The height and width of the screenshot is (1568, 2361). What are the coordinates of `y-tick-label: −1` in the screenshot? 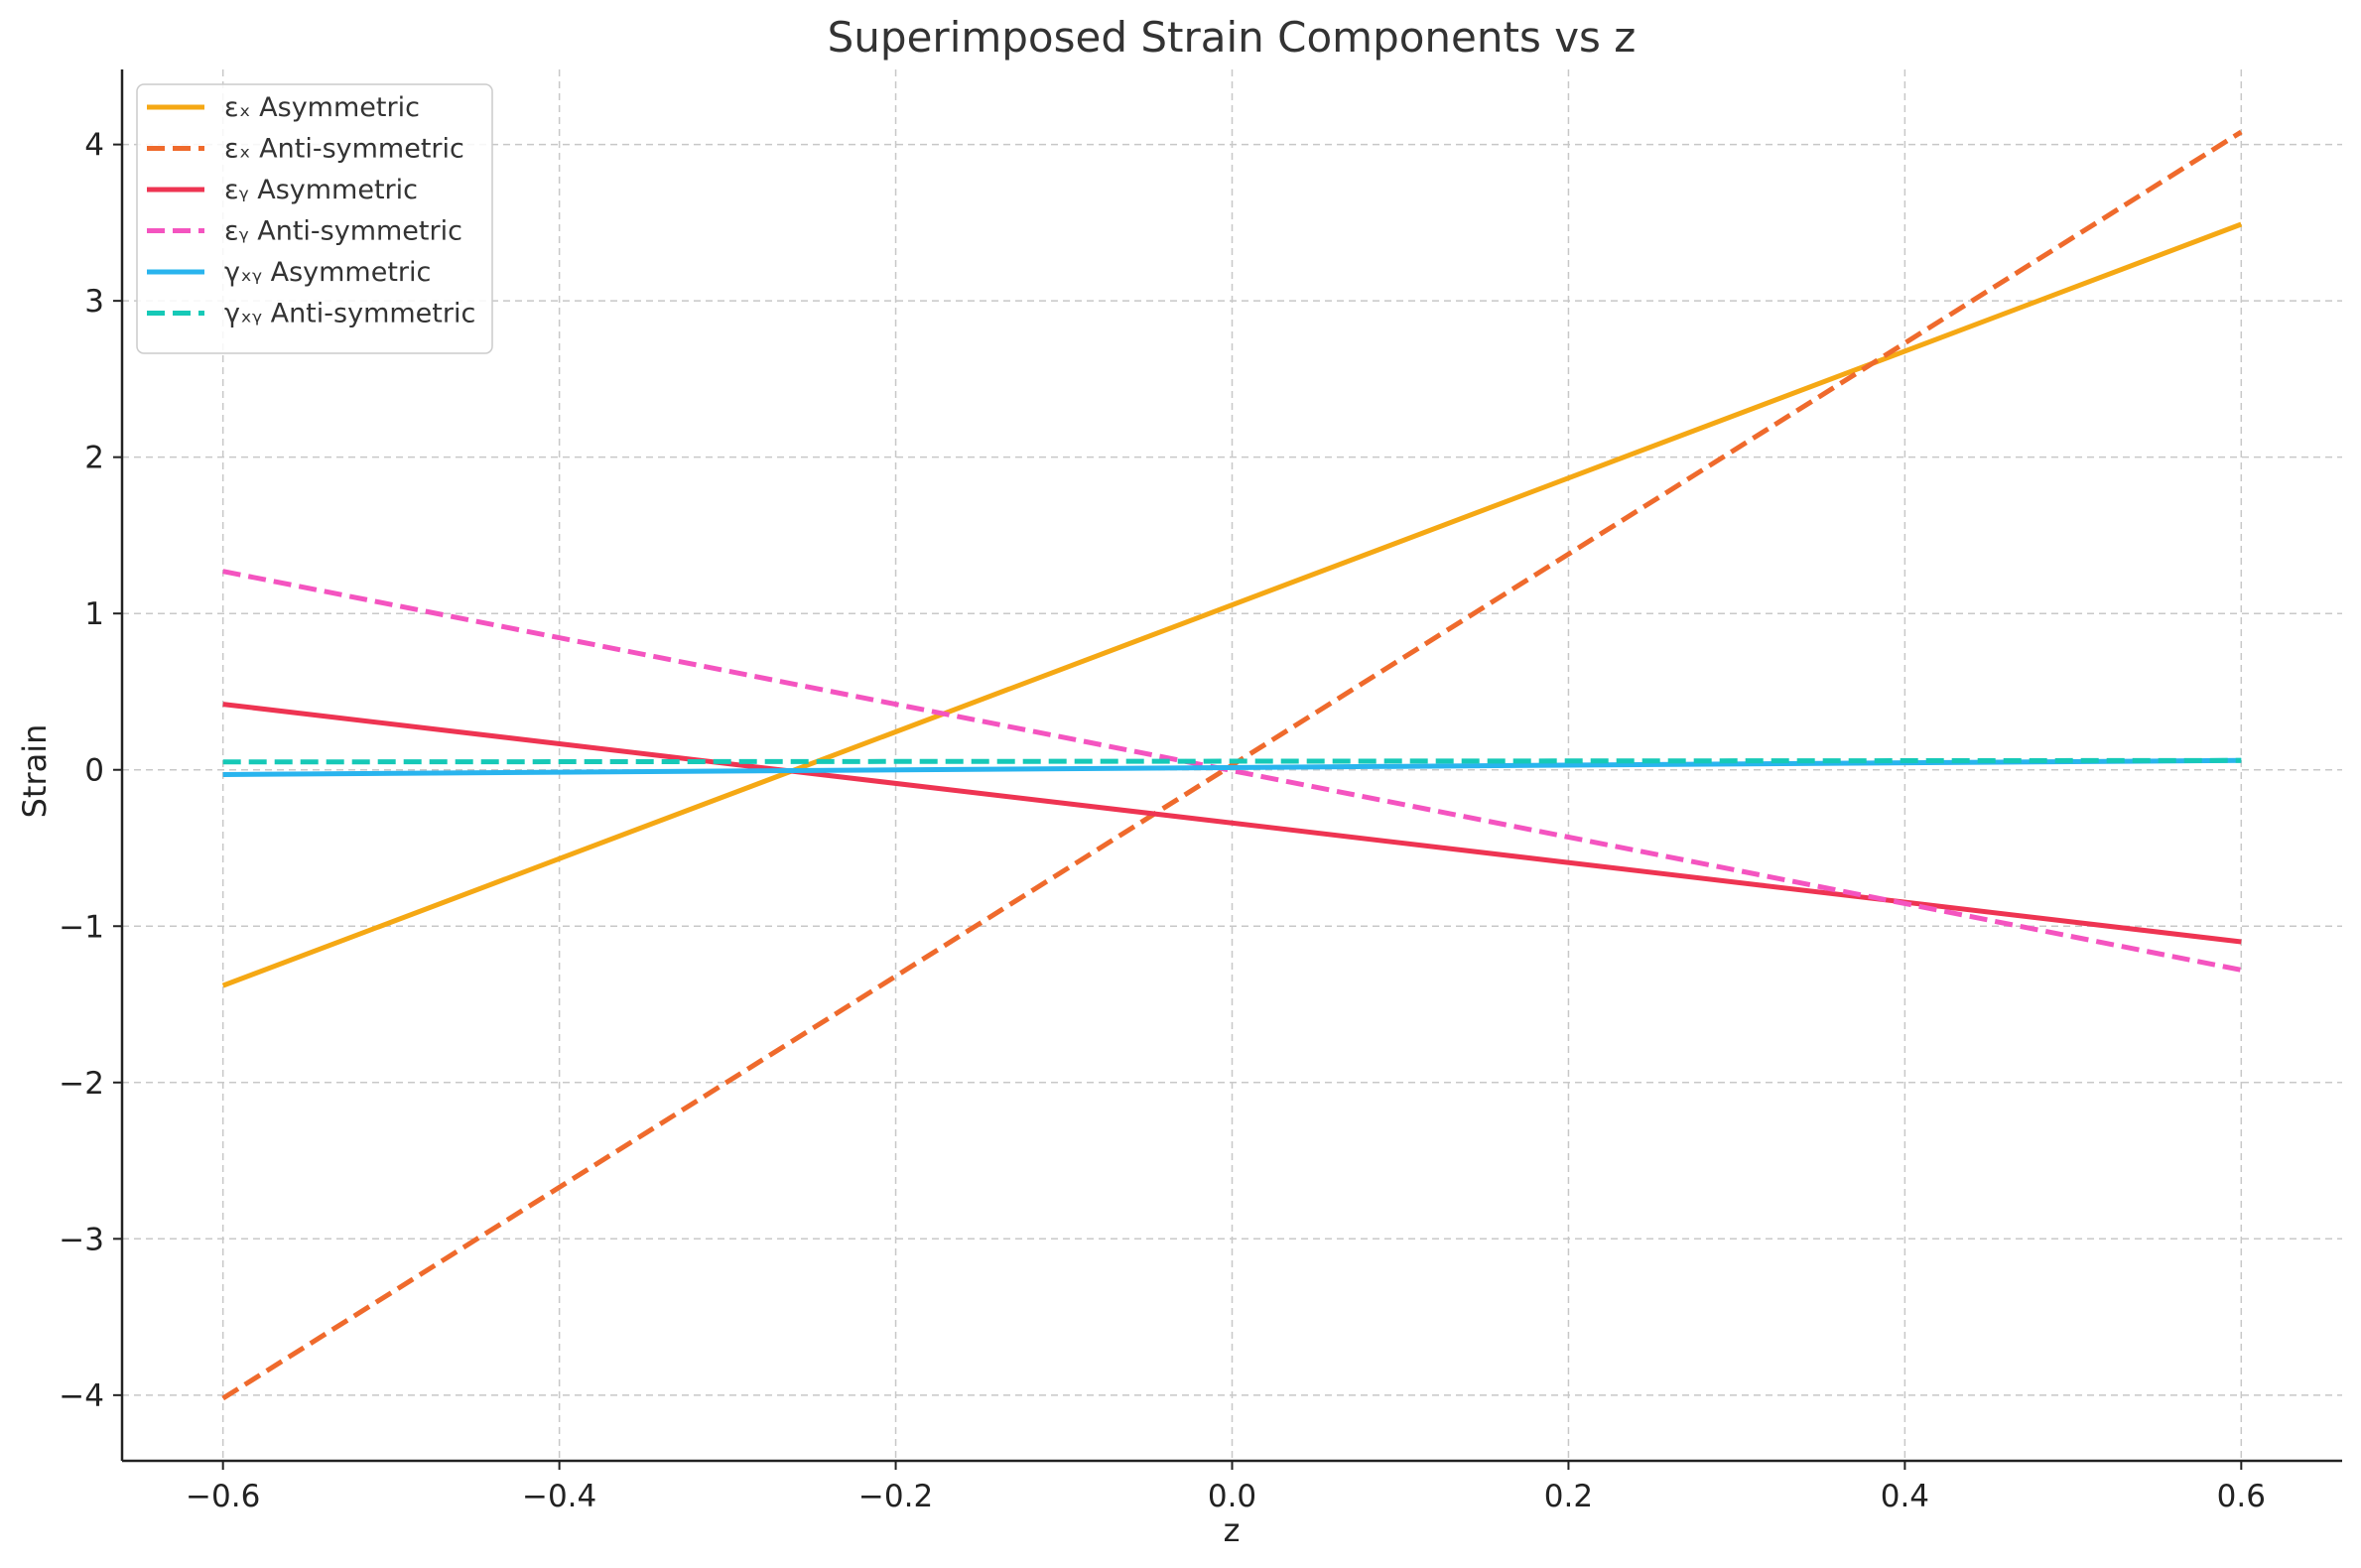 It's located at (81, 927).